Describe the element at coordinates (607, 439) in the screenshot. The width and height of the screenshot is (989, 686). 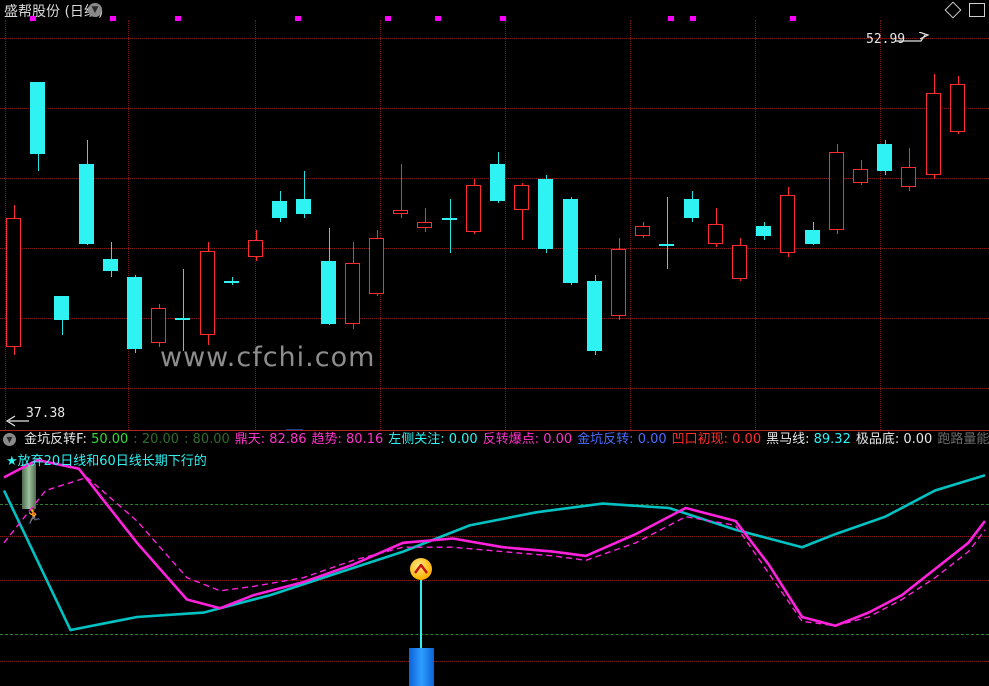
I see `indicator-label: 金坑反转:` at that location.